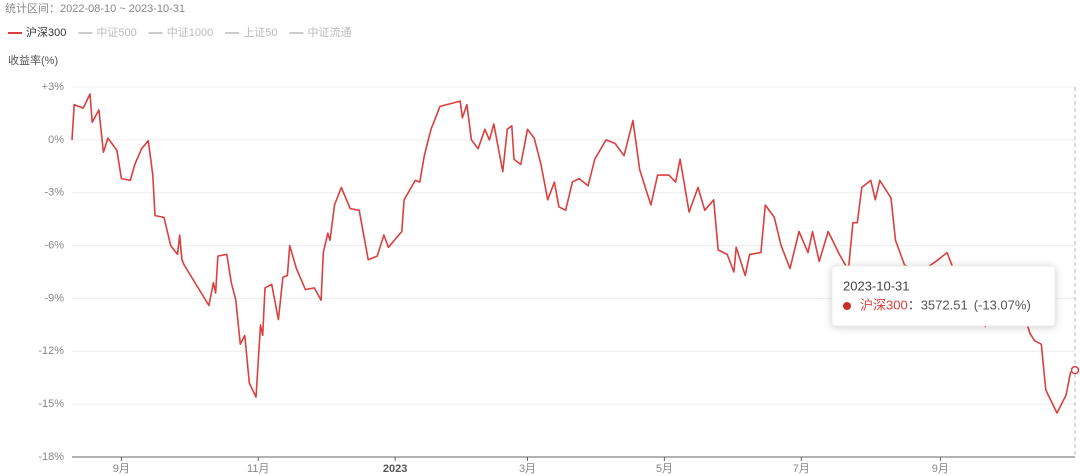 The image size is (1080, 476). I want to click on y-tick-label: +3%, so click(53, 87).